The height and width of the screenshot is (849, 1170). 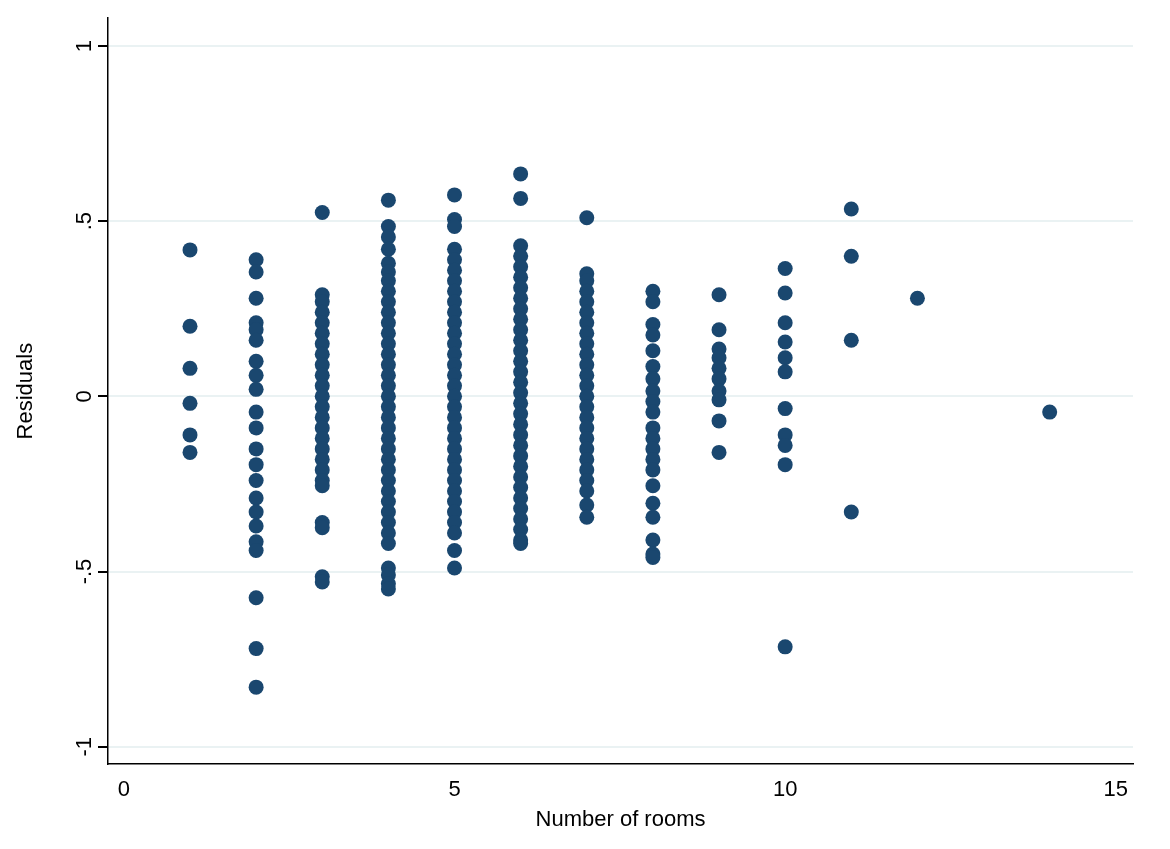 What do you see at coordinates (454, 789) in the screenshot?
I see `x-tick-label: 5` at bounding box center [454, 789].